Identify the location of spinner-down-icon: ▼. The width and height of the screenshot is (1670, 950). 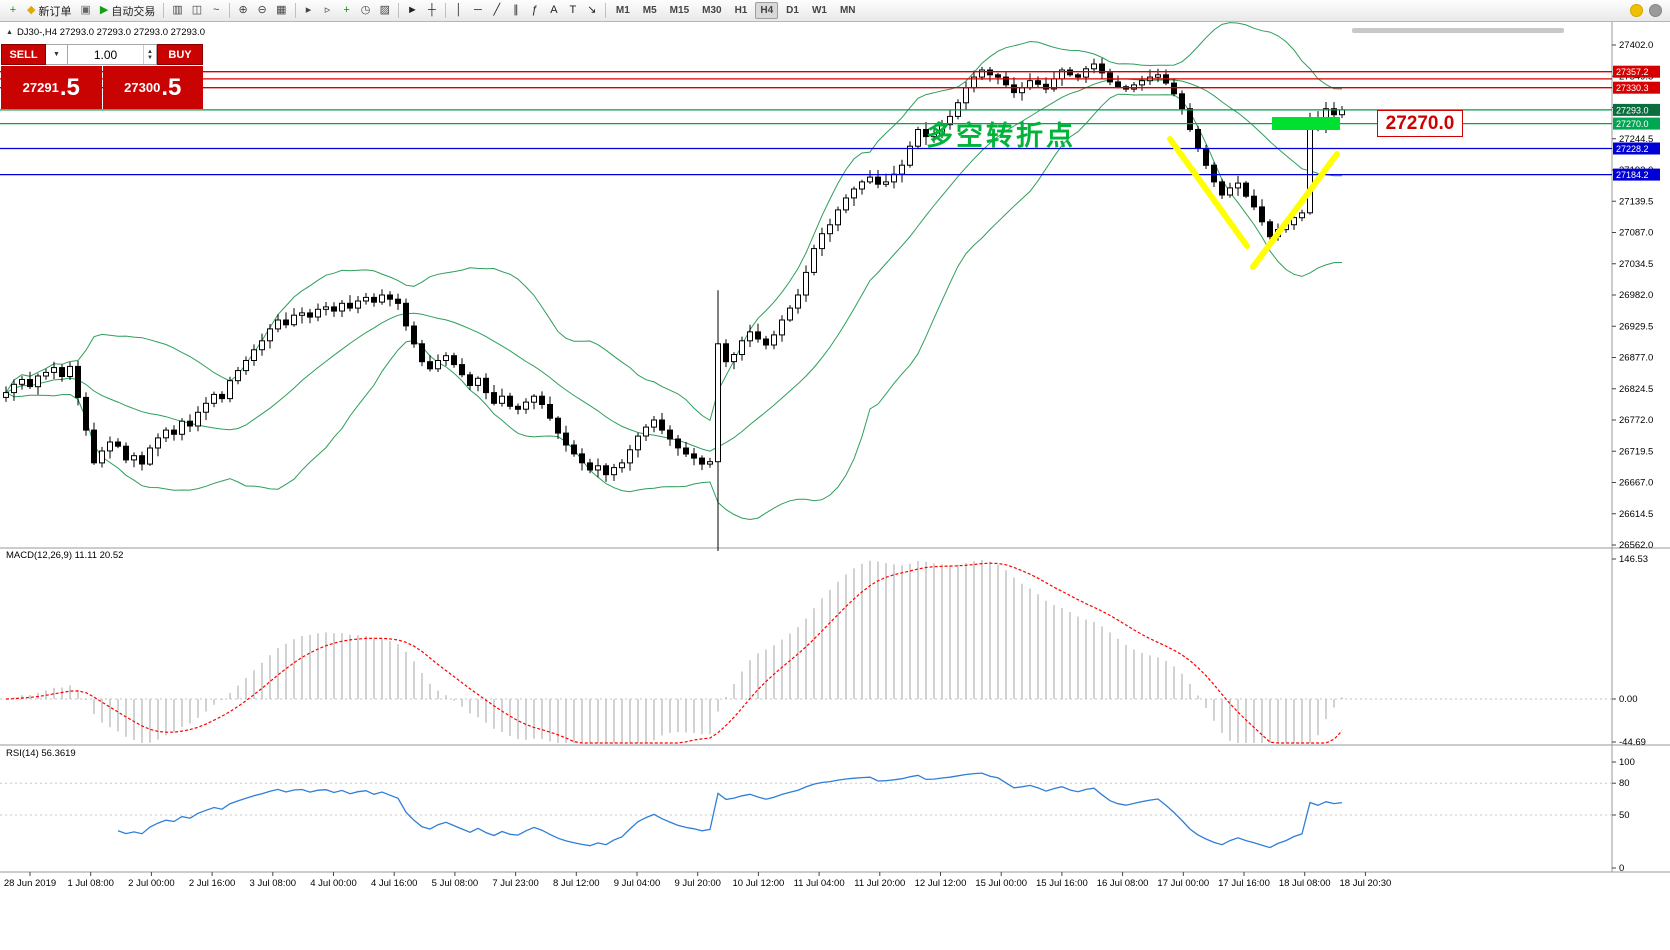
(150, 57).